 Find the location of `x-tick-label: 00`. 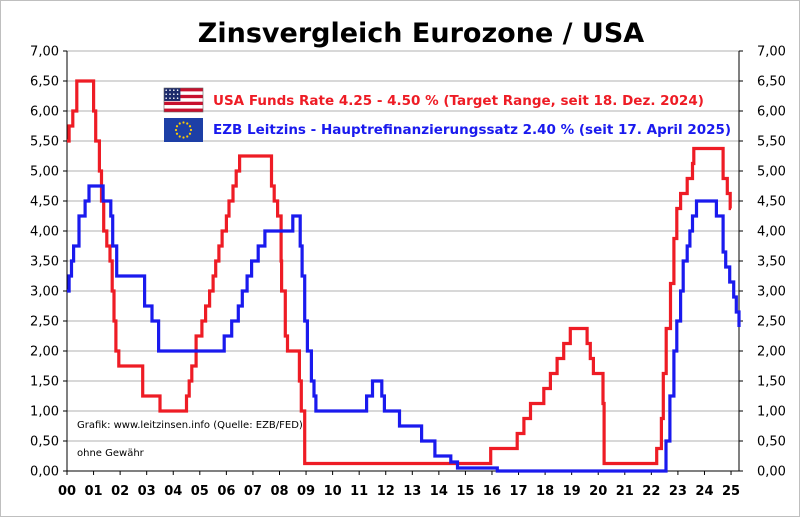

x-tick-label: 00 is located at coordinates (67, 491).